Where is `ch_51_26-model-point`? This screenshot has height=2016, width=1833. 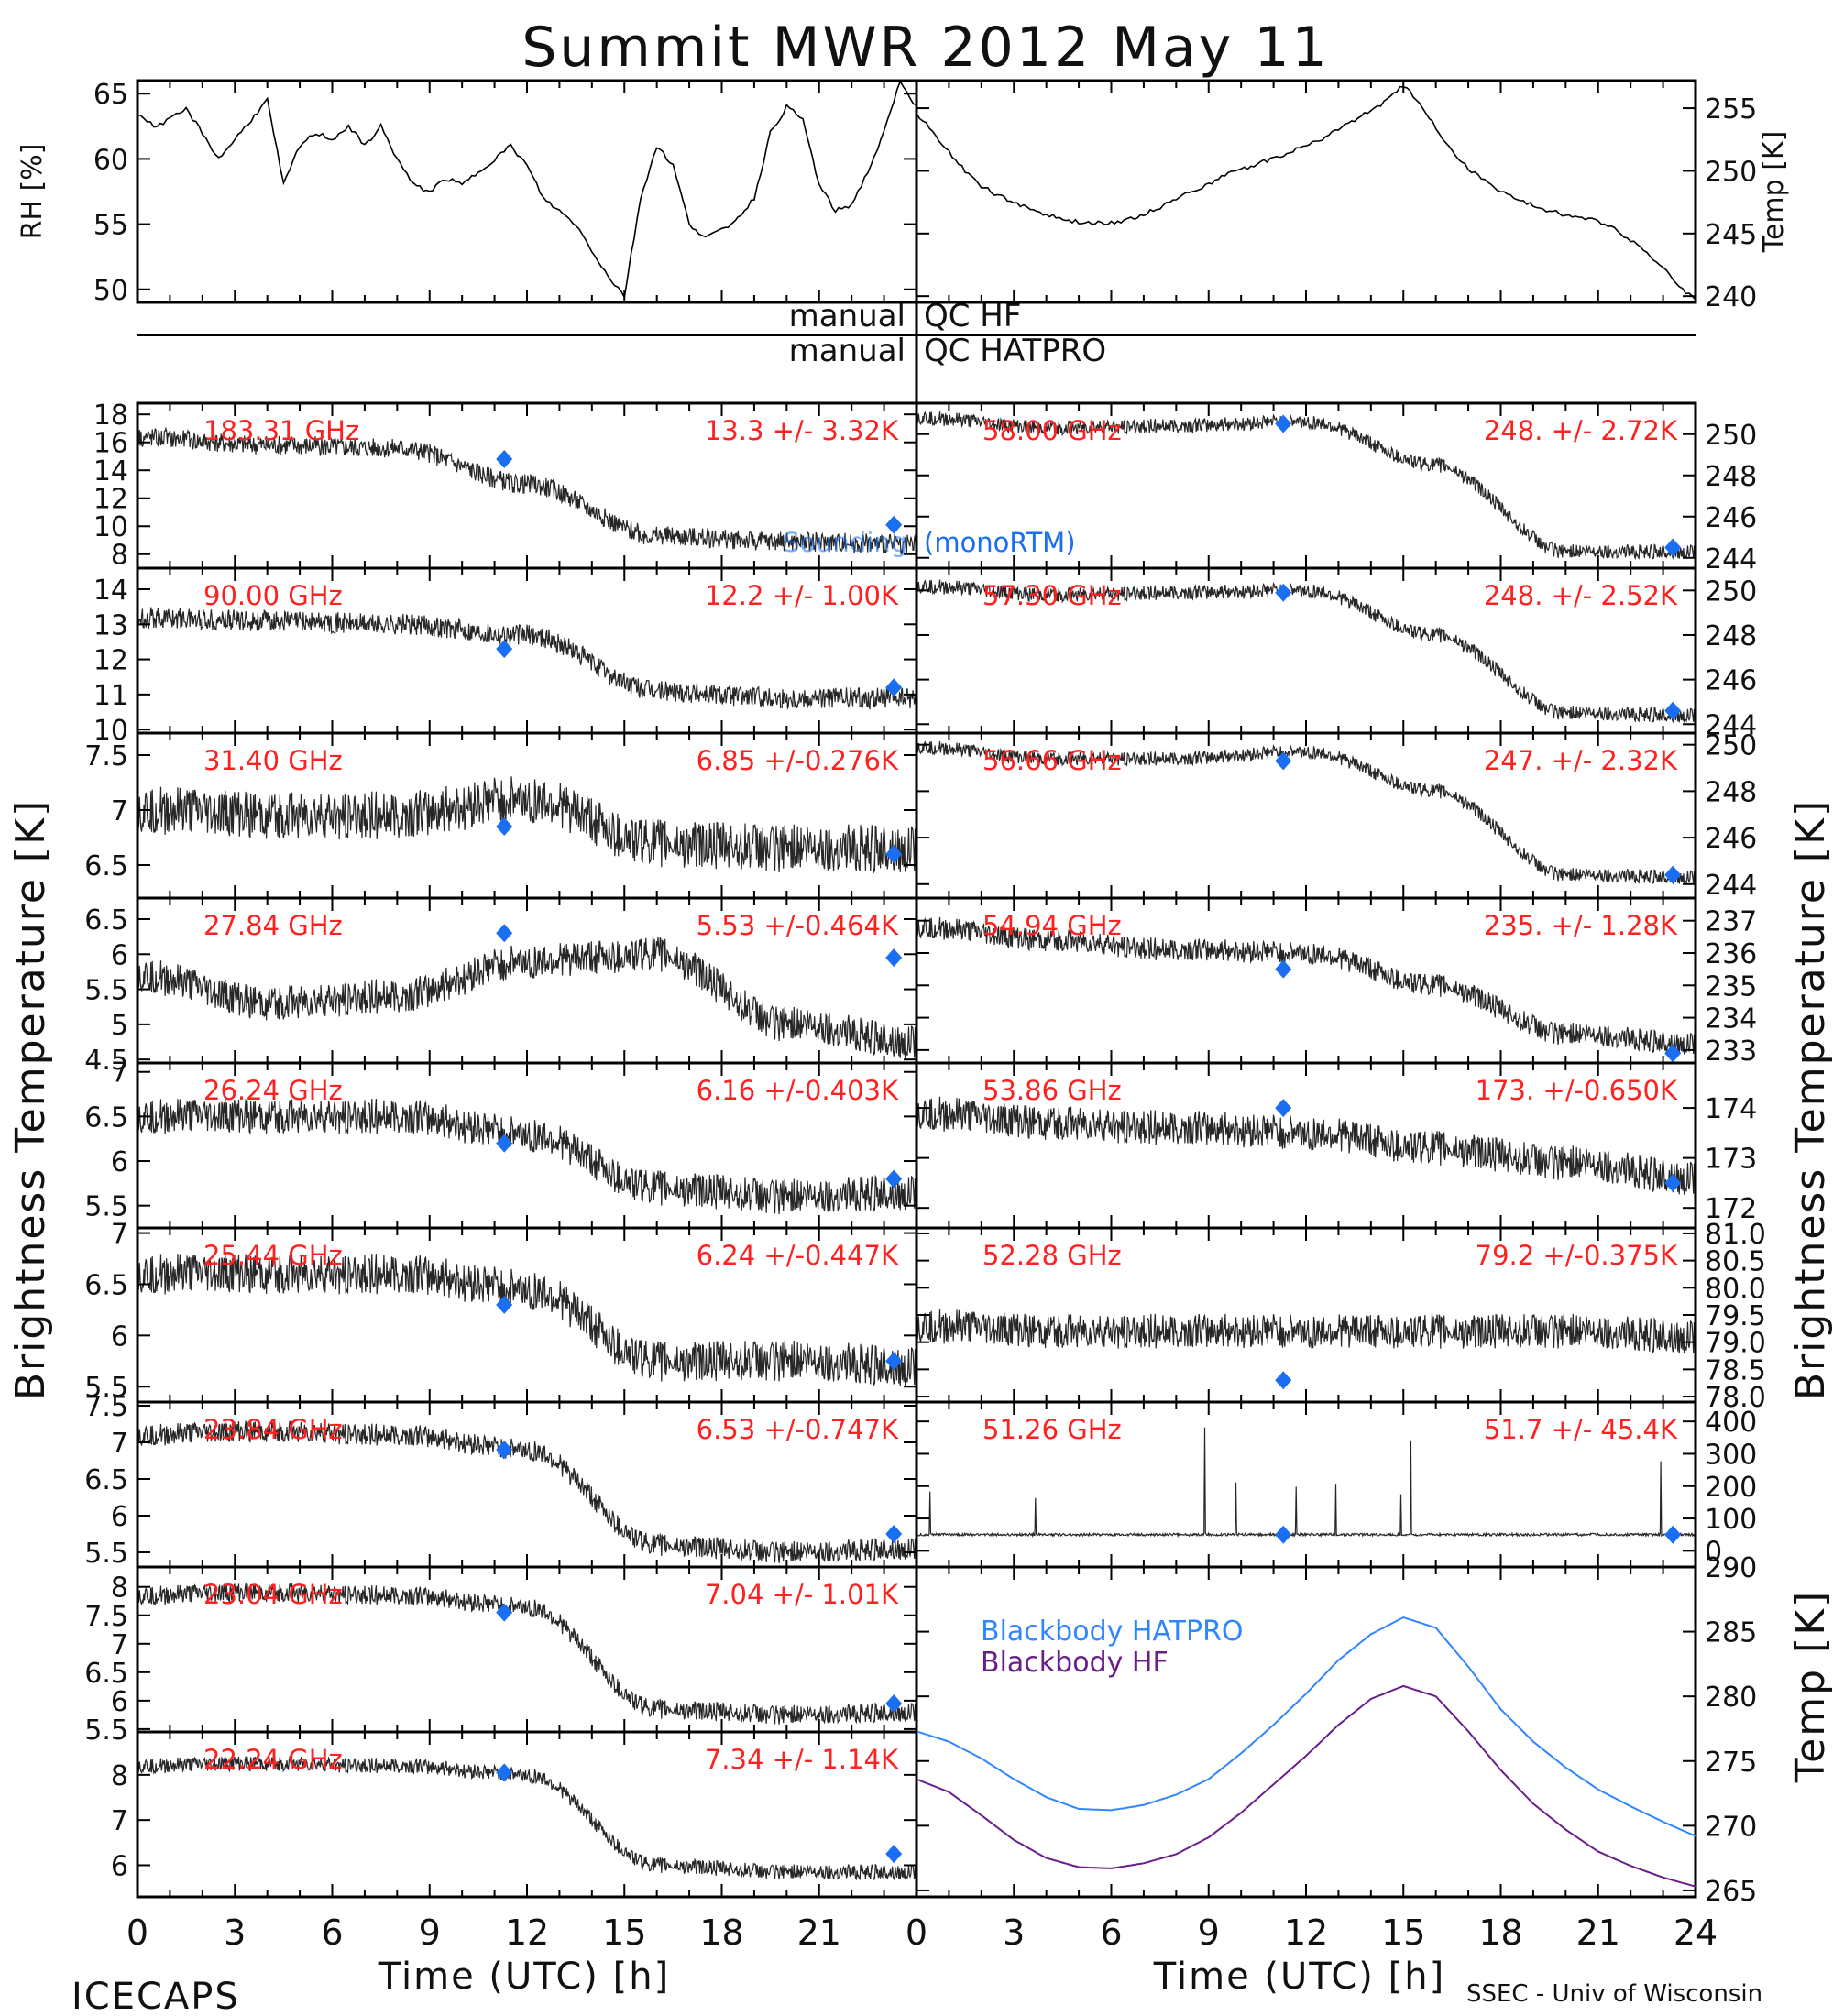
ch_51_26-model-point is located at coordinates (1283, 1534).